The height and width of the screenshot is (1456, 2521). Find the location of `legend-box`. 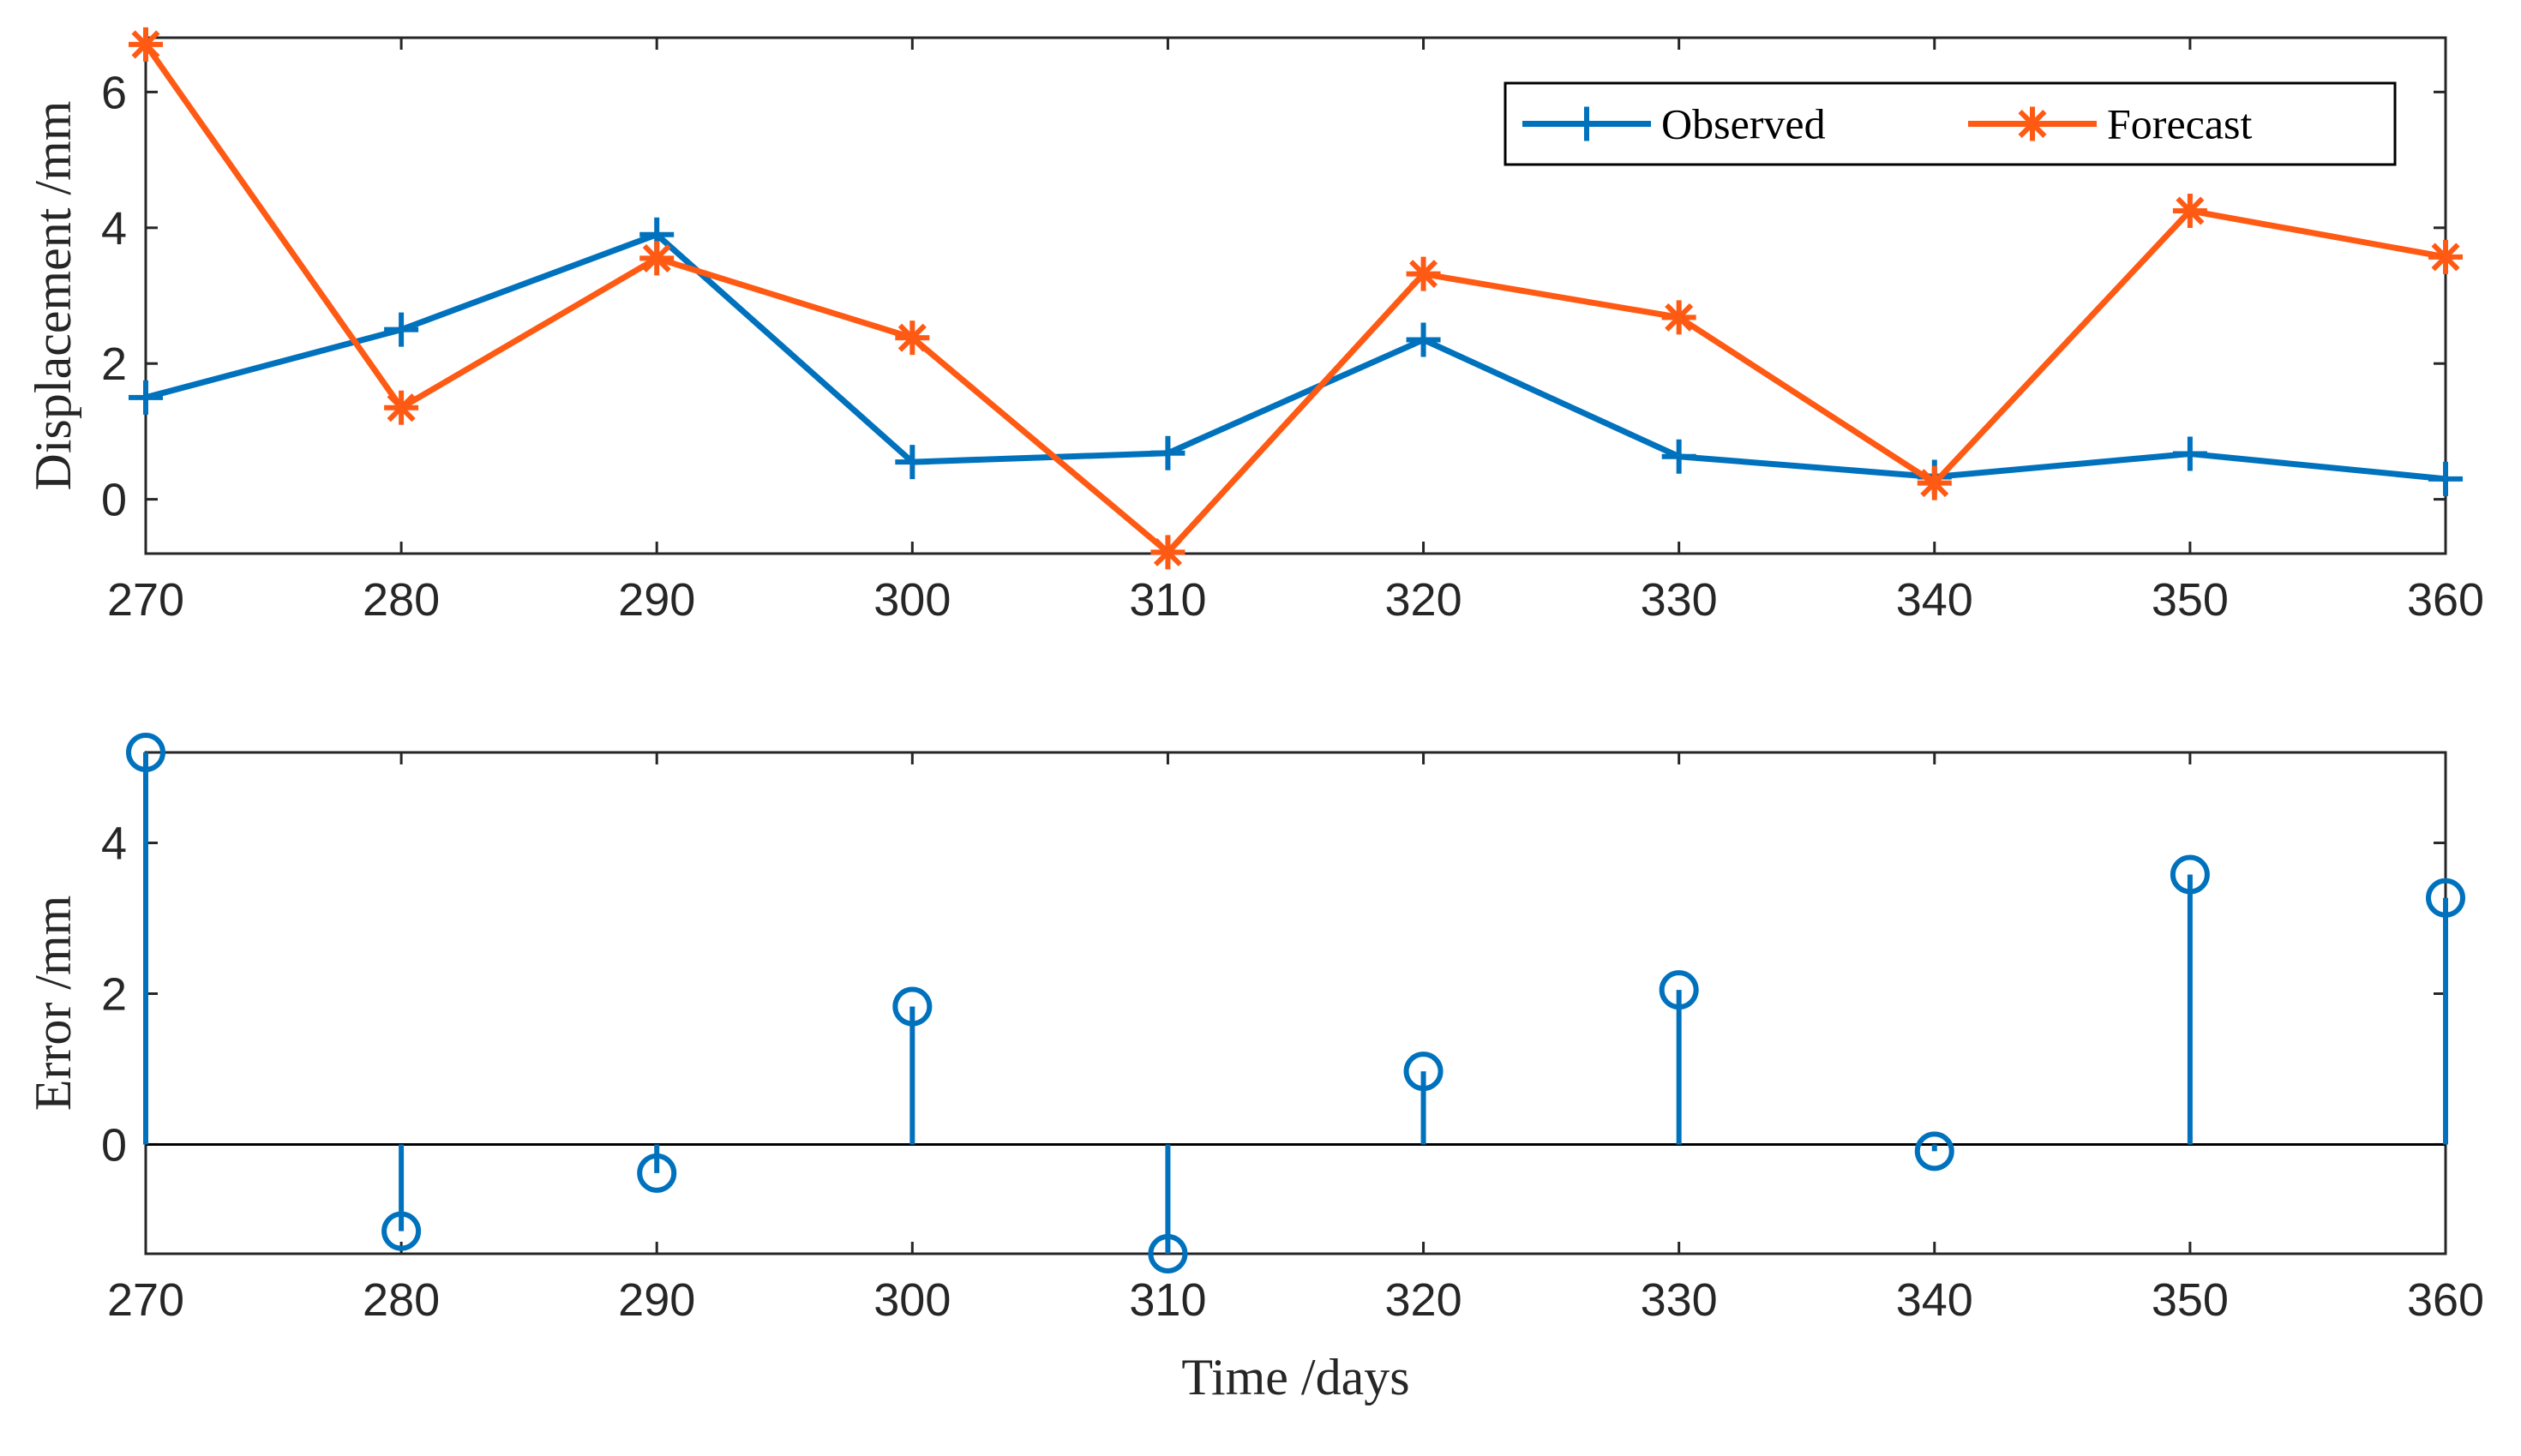

legend-box is located at coordinates (1950, 123).